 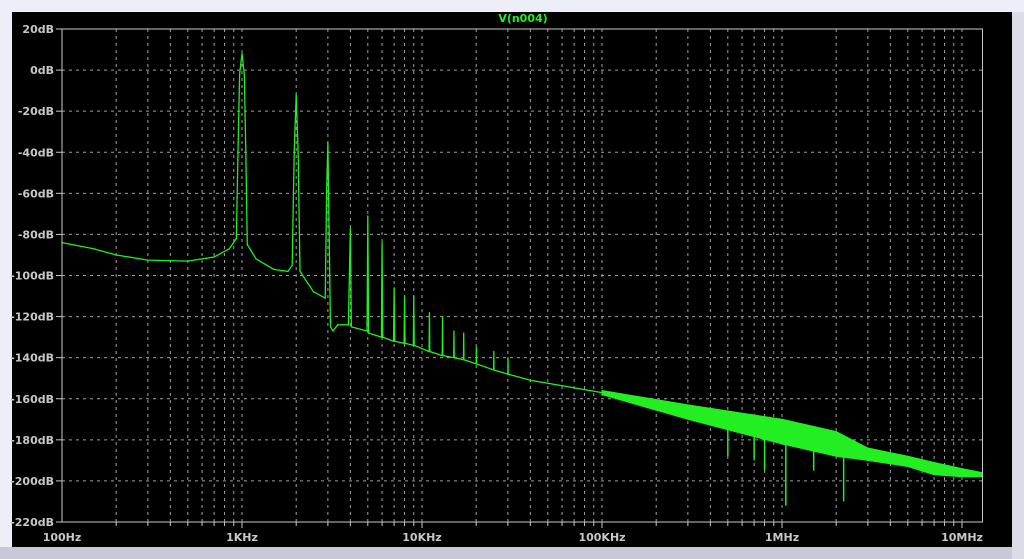 What do you see at coordinates (36, 152) in the screenshot?
I see `y-tick-label: -40dB` at bounding box center [36, 152].